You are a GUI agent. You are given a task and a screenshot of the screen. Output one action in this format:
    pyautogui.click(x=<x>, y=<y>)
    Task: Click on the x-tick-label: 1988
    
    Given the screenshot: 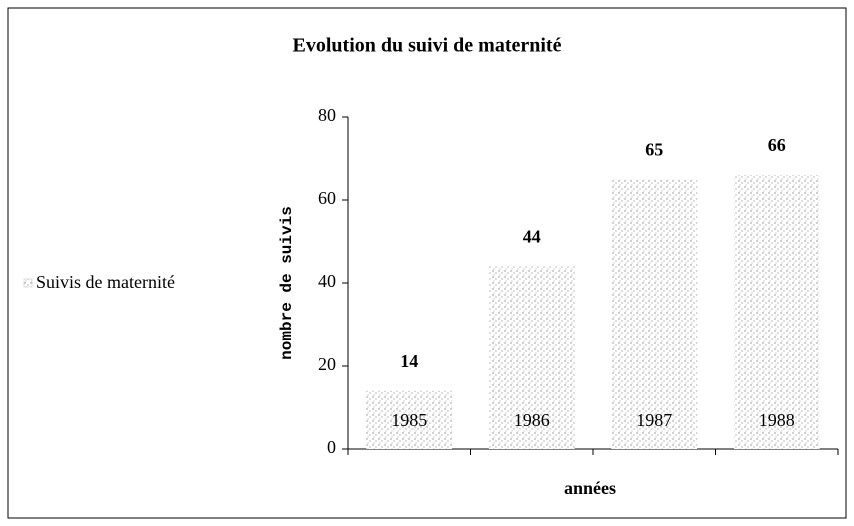 What is the action you would take?
    pyautogui.click(x=777, y=420)
    